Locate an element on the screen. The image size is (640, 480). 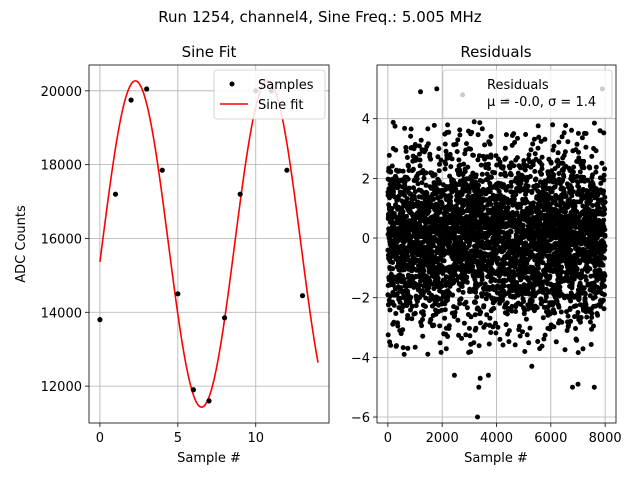
x-tick-label: 2000 is located at coordinates (442, 438).